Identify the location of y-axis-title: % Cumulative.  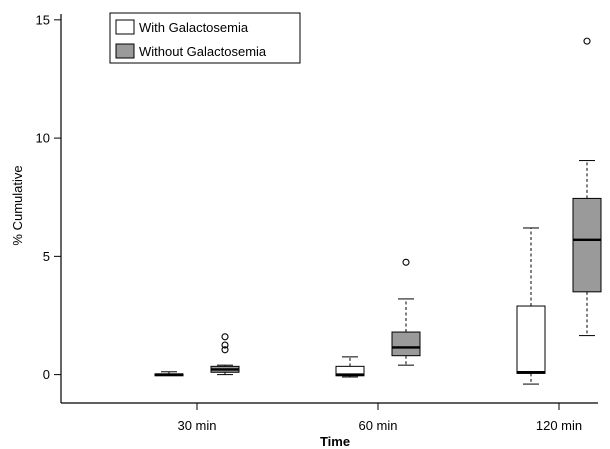
(17, 205).